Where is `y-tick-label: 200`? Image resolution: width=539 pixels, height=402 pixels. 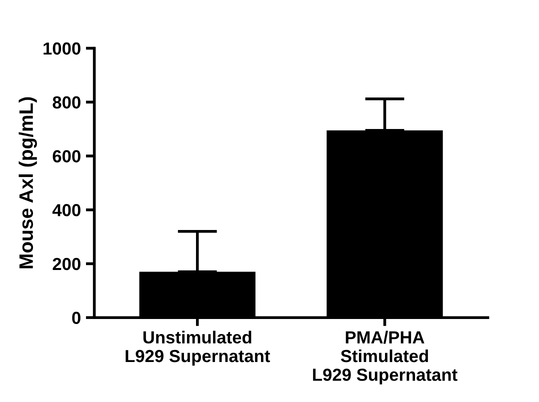
y-tick-label: 200 is located at coordinates (66, 264).